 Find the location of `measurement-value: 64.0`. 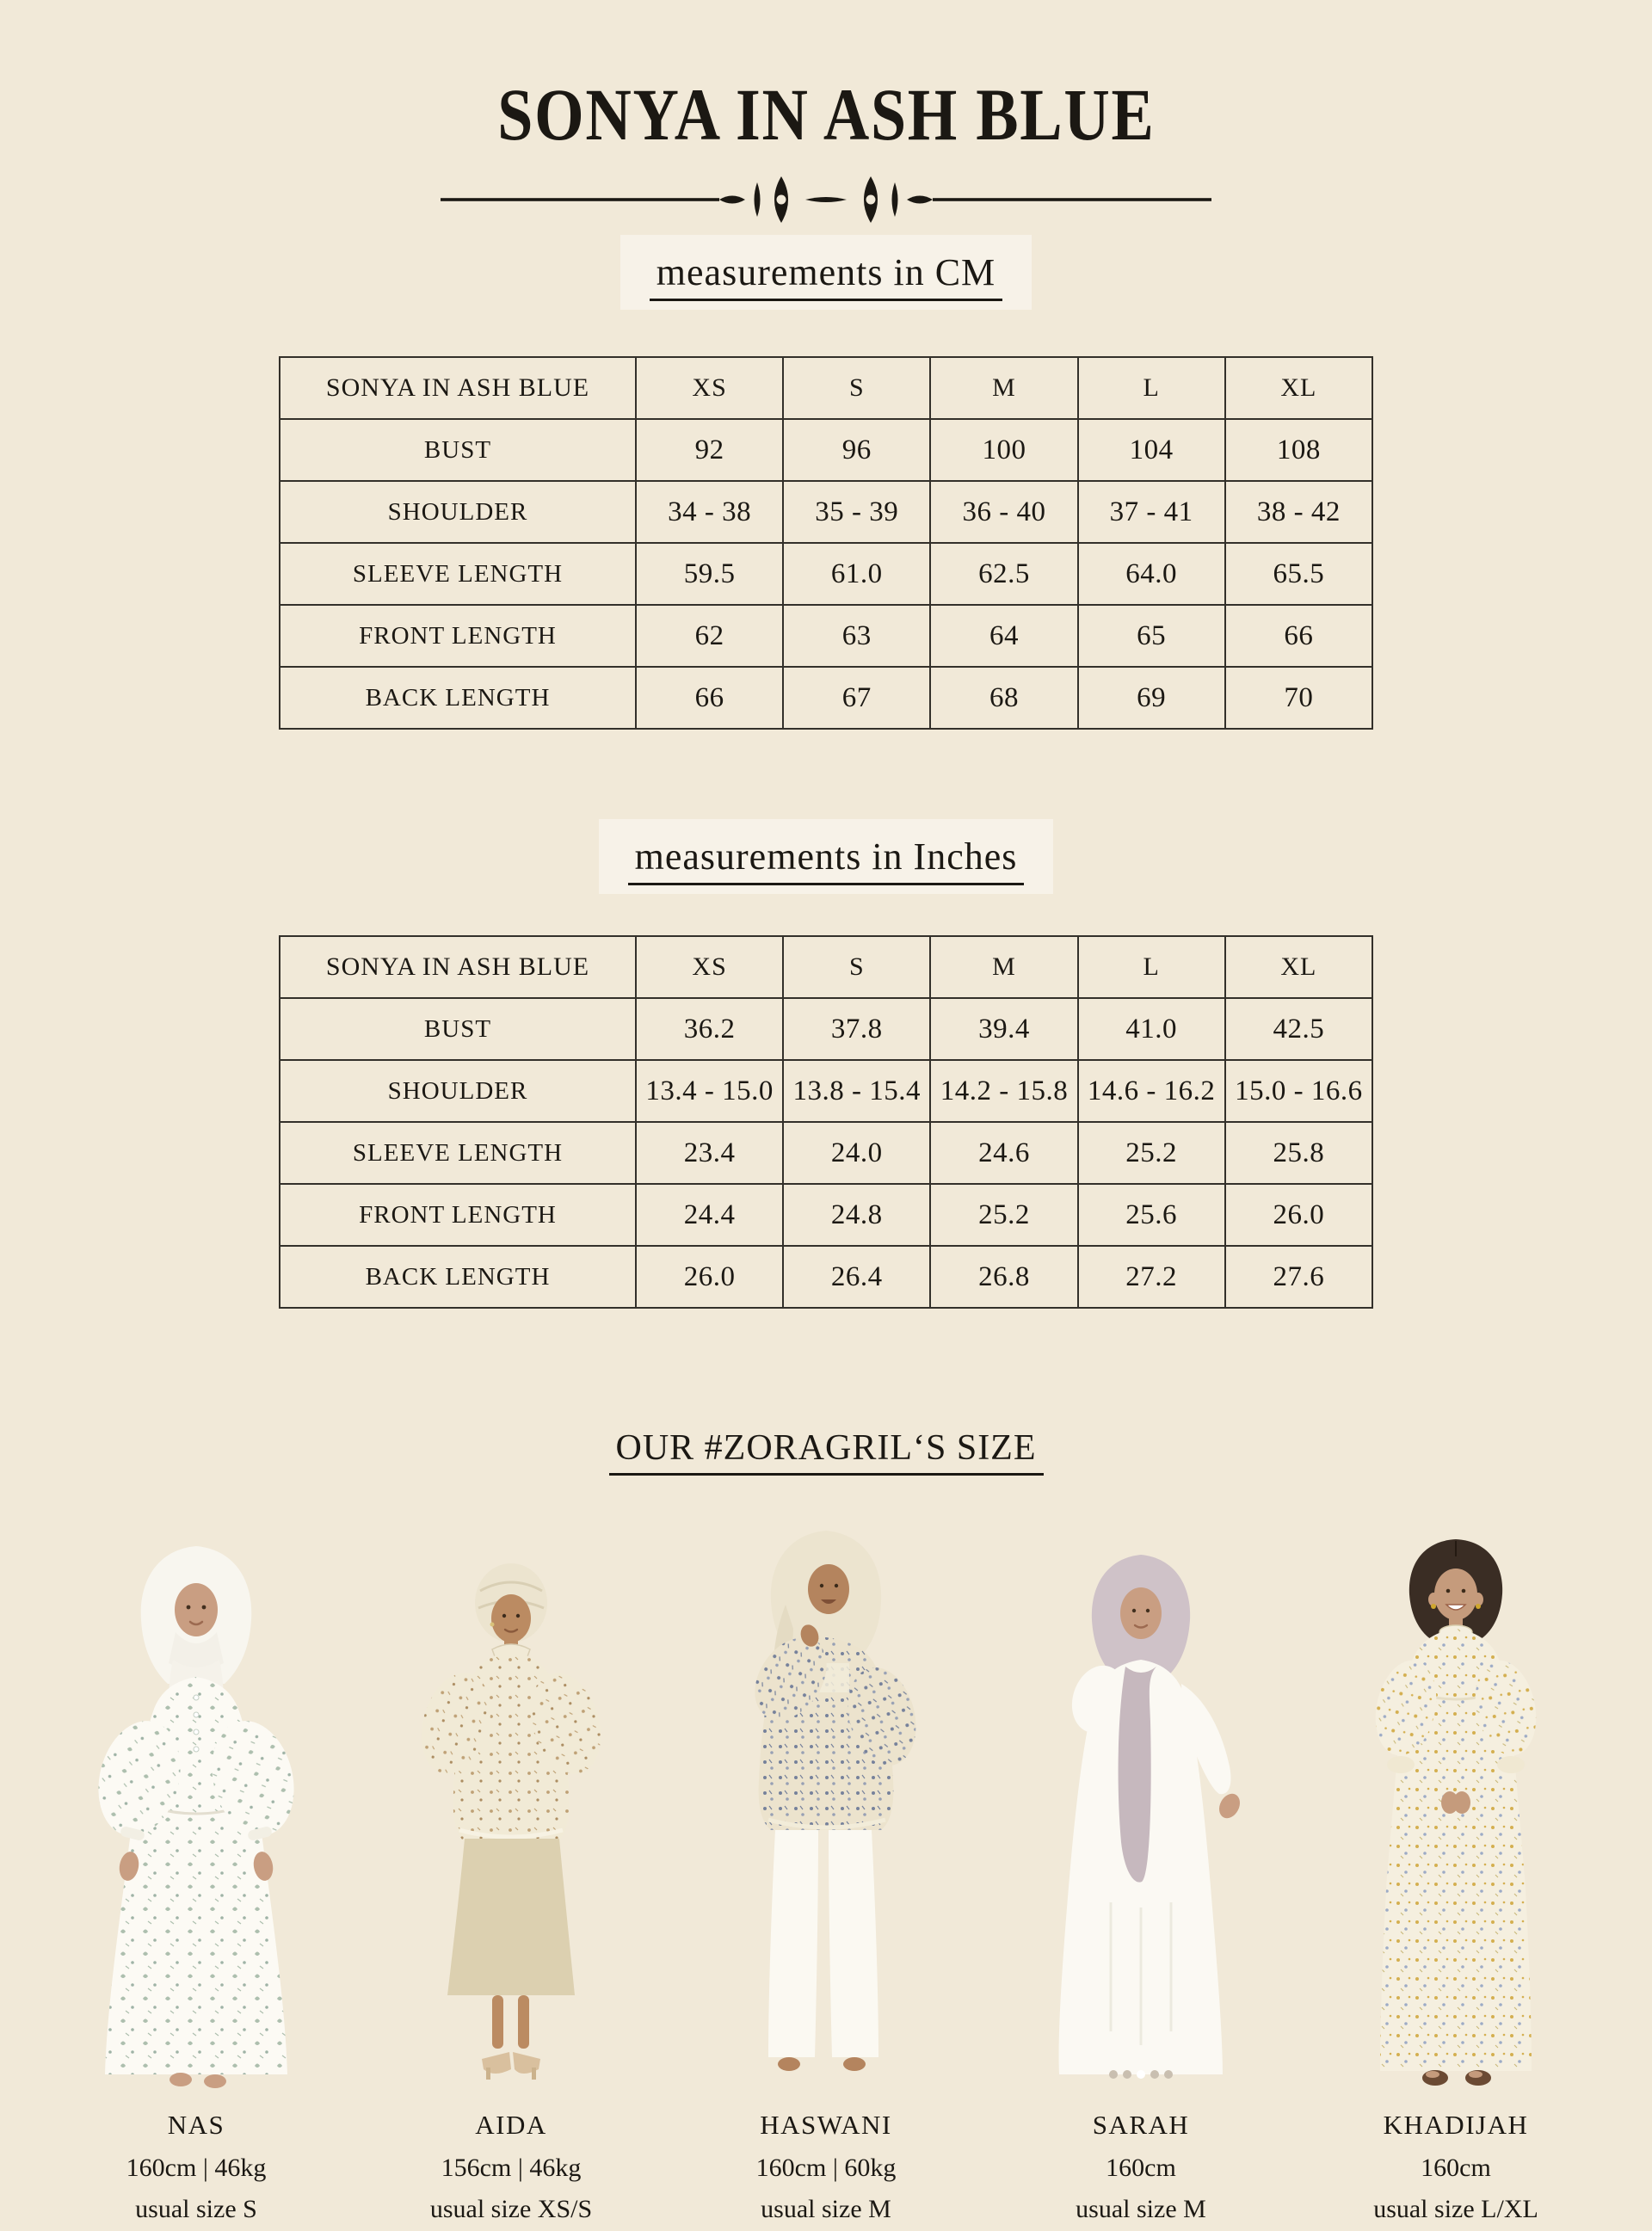

measurement-value: 64.0 is located at coordinates (1151, 574).